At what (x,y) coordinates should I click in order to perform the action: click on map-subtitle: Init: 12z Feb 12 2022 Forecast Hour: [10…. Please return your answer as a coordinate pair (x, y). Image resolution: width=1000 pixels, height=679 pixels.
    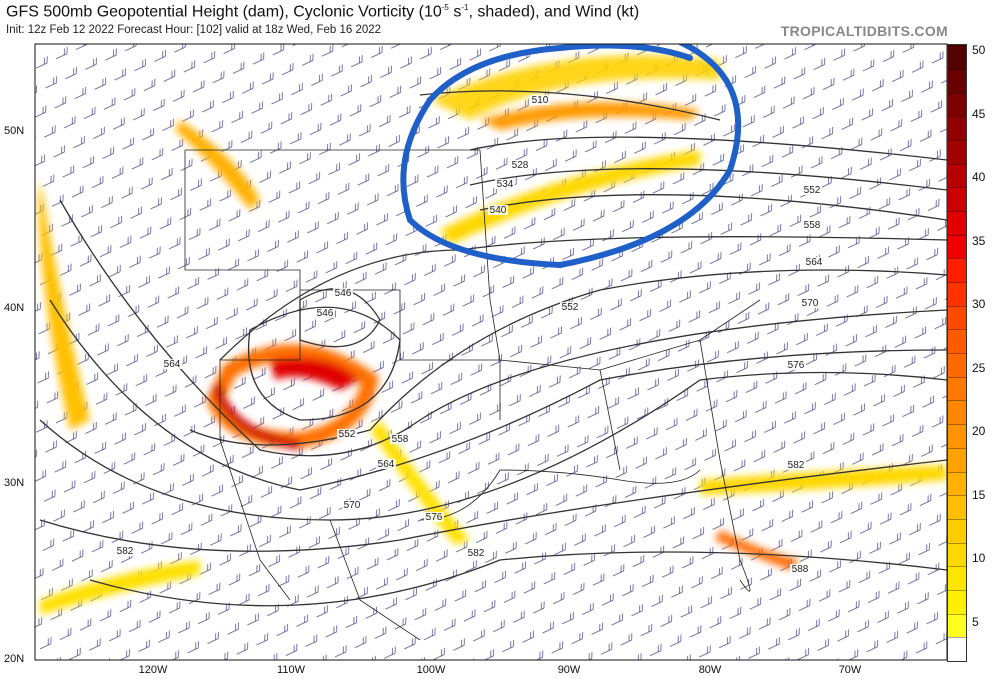
    Looking at the image, I should click on (194, 30).